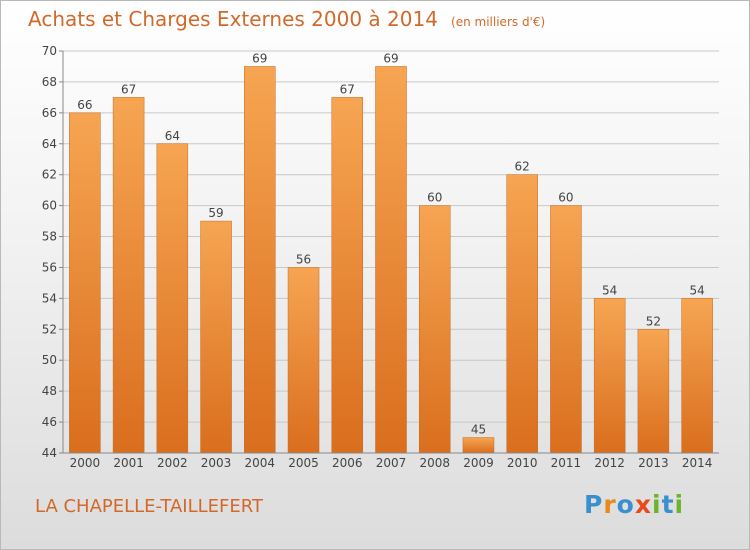  What do you see at coordinates (625, 504) in the screenshot?
I see `logo-letter: o` at bounding box center [625, 504].